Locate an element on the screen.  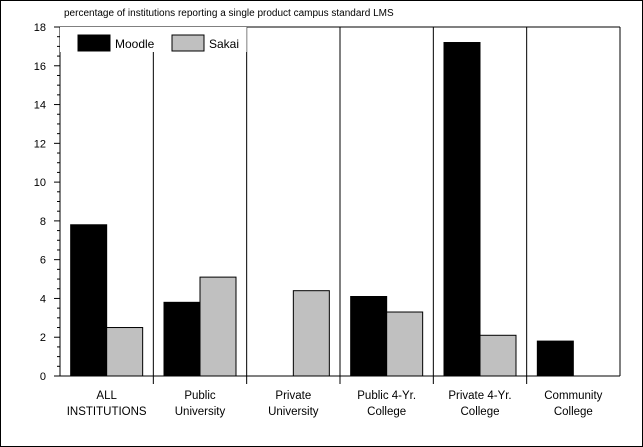
x-category-label: Private 4-Yr. is located at coordinates (479, 396).